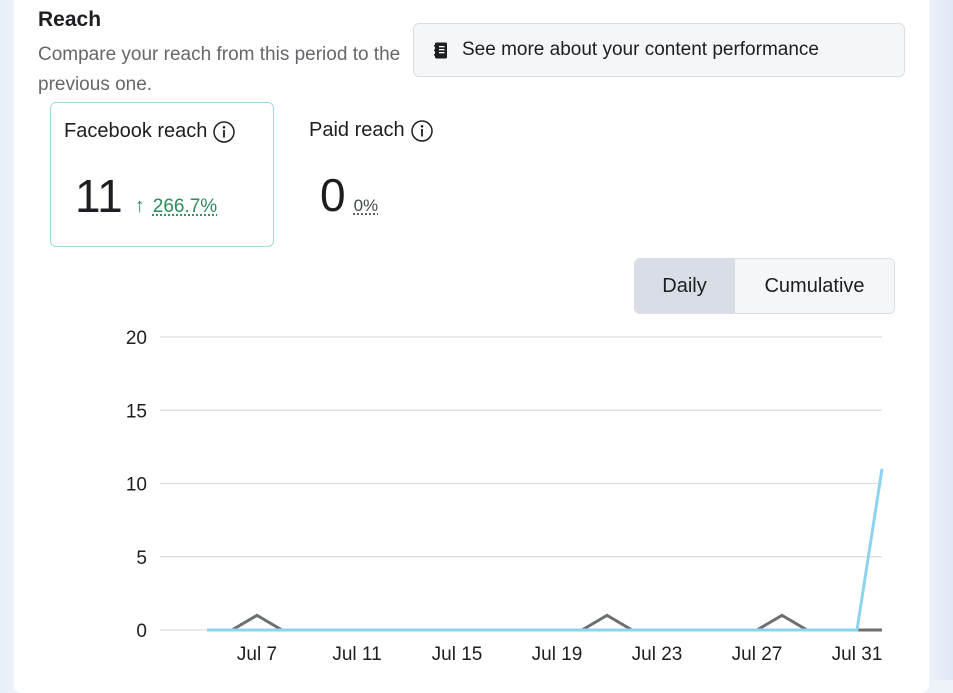 This screenshot has height=693, width=953. What do you see at coordinates (141, 631) in the screenshot?
I see `y-tick-label: 0` at bounding box center [141, 631].